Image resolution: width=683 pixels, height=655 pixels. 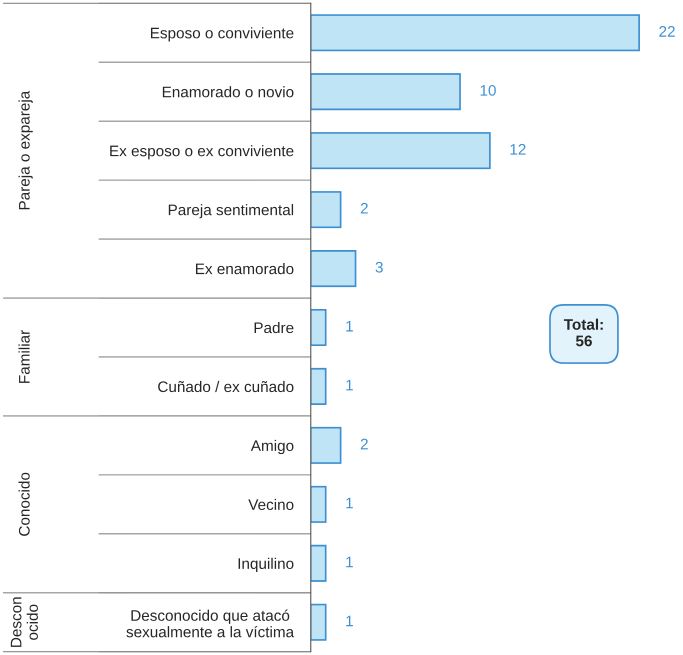 What do you see at coordinates (667, 31) in the screenshot?
I see `data-label: 22` at bounding box center [667, 31].